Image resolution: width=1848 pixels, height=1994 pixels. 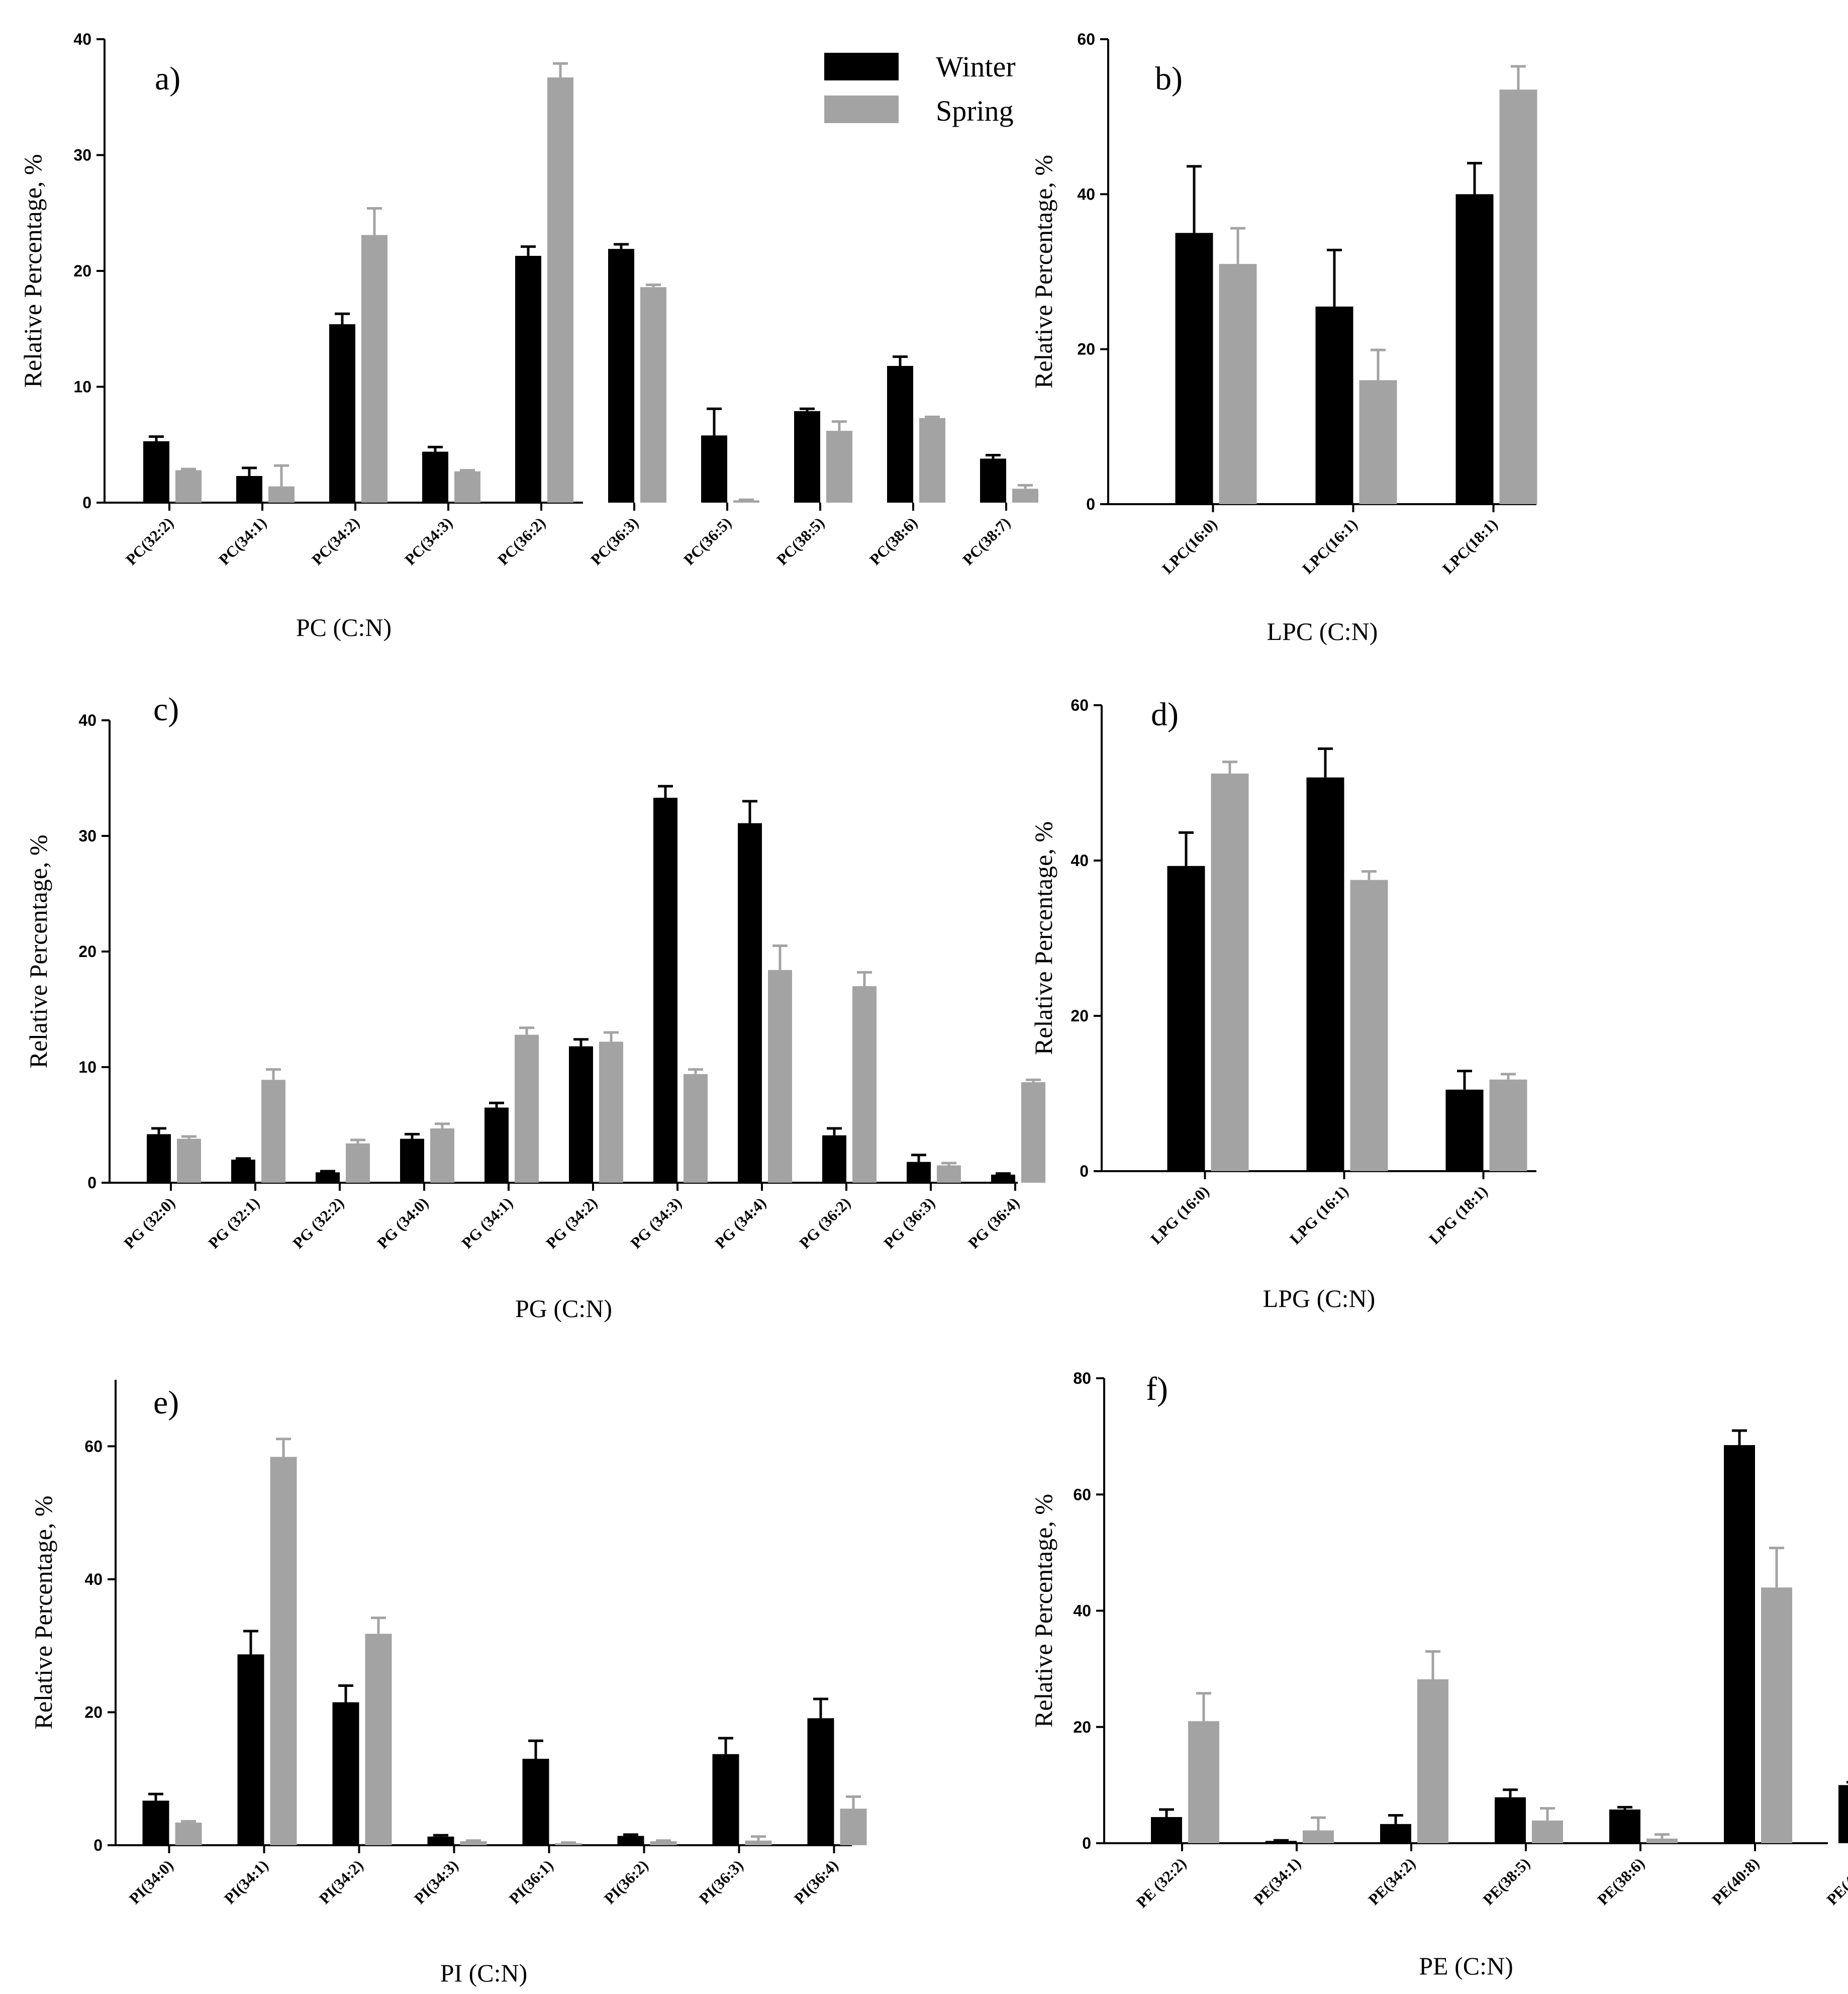 What do you see at coordinates (909, 1223) in the screenshot?
I see `x-tick-label: PG (36:3)` at bounding box center [909, 1223].